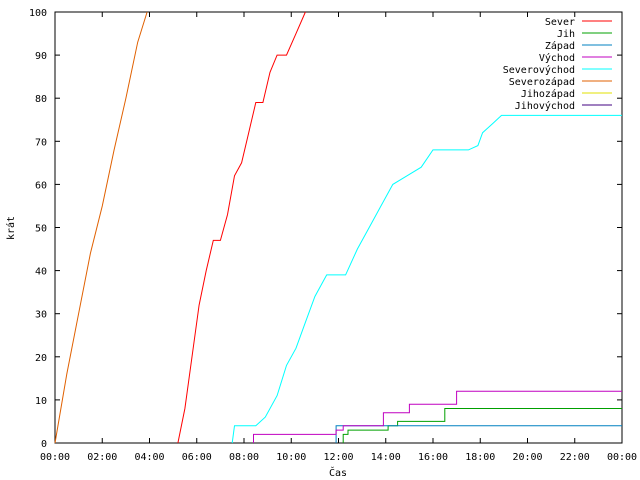  Describe the element at coordinates (38, 13) in the screenshot. I see `y-tick-label: 100` at that location.